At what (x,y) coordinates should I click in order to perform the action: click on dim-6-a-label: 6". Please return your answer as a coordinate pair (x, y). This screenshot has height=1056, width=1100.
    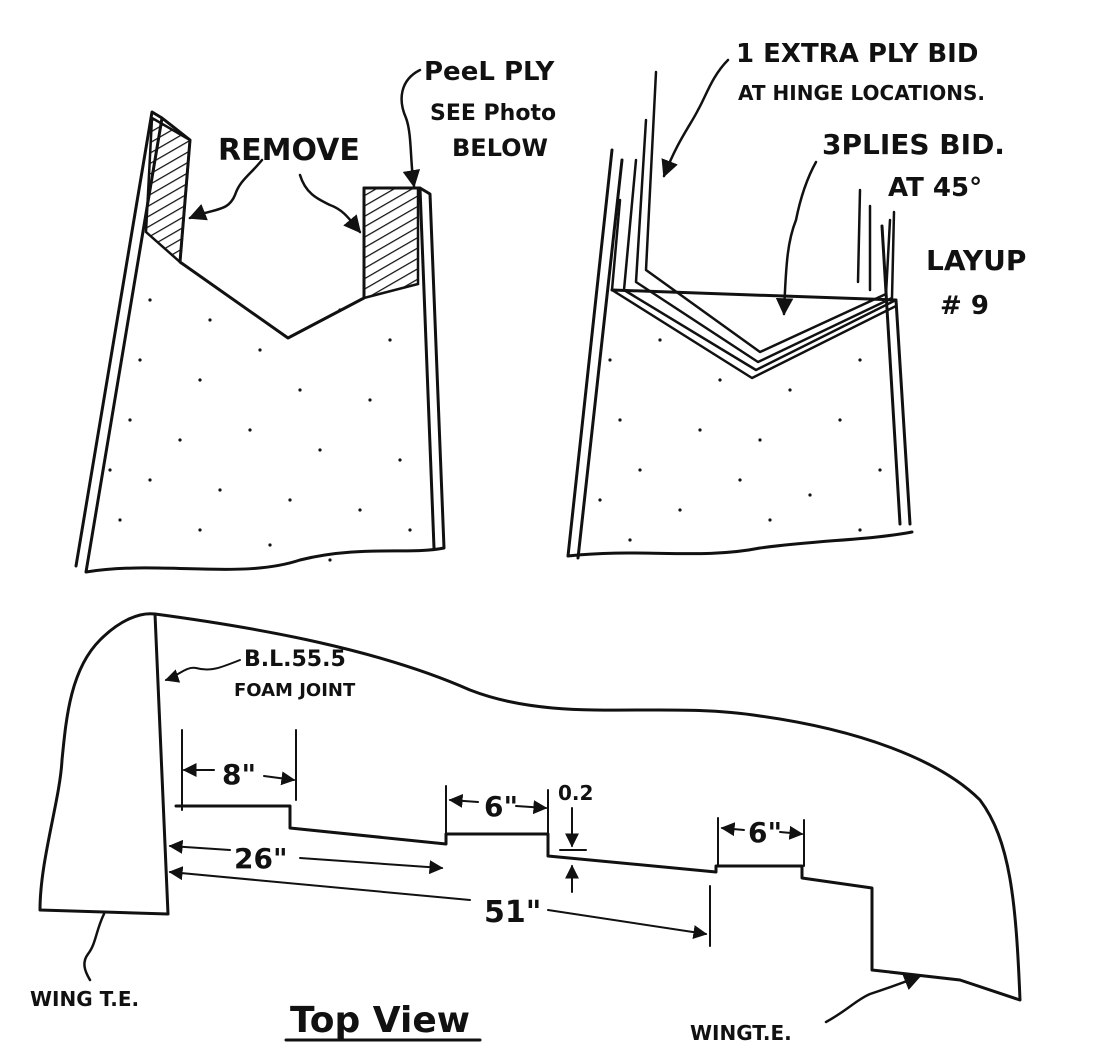
    Looking at the image, I should click on (501, 806).